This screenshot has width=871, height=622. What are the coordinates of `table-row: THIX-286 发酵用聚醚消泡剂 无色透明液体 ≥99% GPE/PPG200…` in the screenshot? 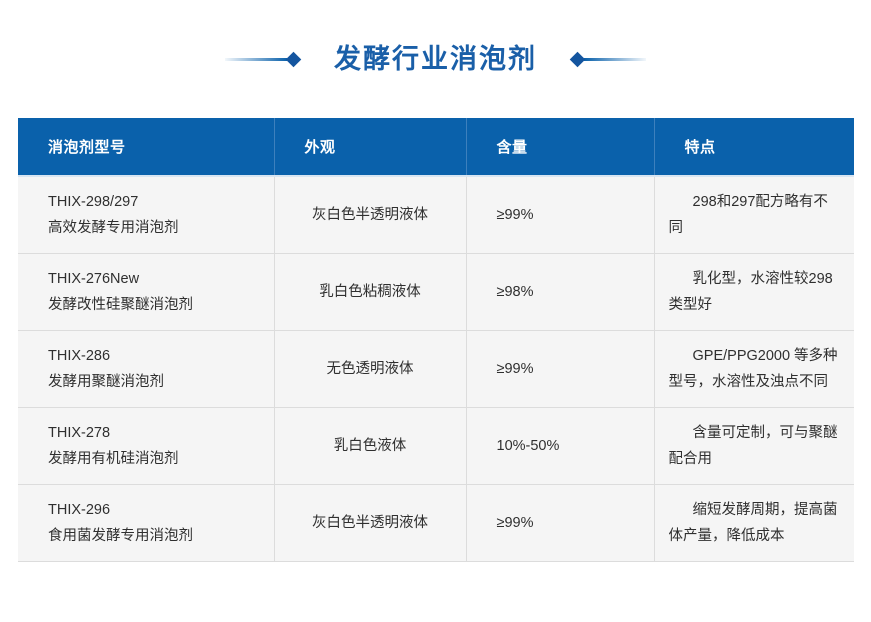 It's located at (436, 369).